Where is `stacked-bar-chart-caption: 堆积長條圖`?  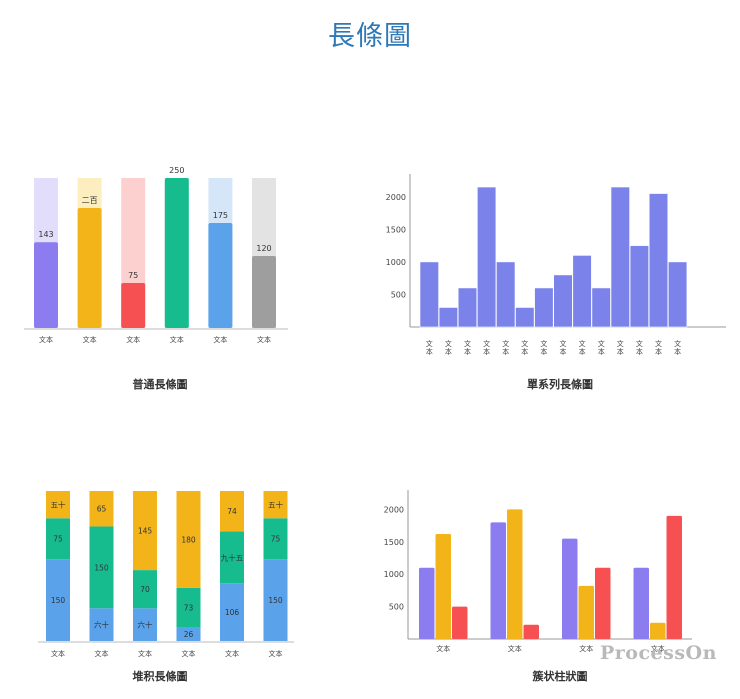 stacked-bar-chart-caption: 堆积長條圖 is located at coordinates (160, 676).